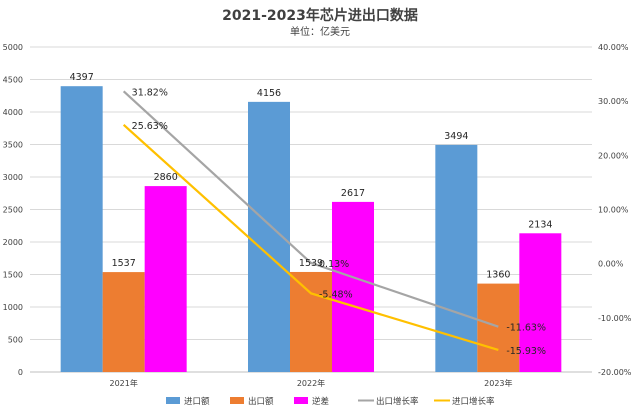 This screenshot has height=413, width=640. What do you see at coordinates (311, 263) in the screenshot?
I see `bar-data-label: 1539` at bounding box center [311, 263].